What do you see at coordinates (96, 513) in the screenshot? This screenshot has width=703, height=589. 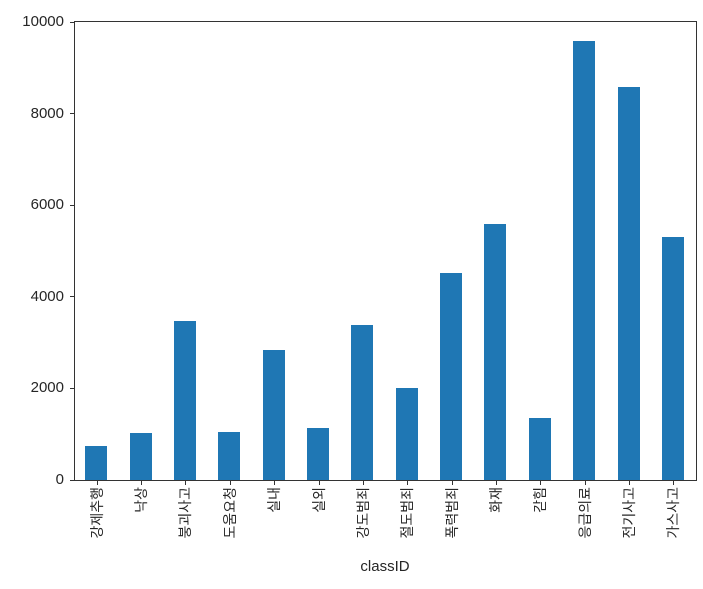 I see `x-tick-label: 강제추행` at bounding box center [96, 513].